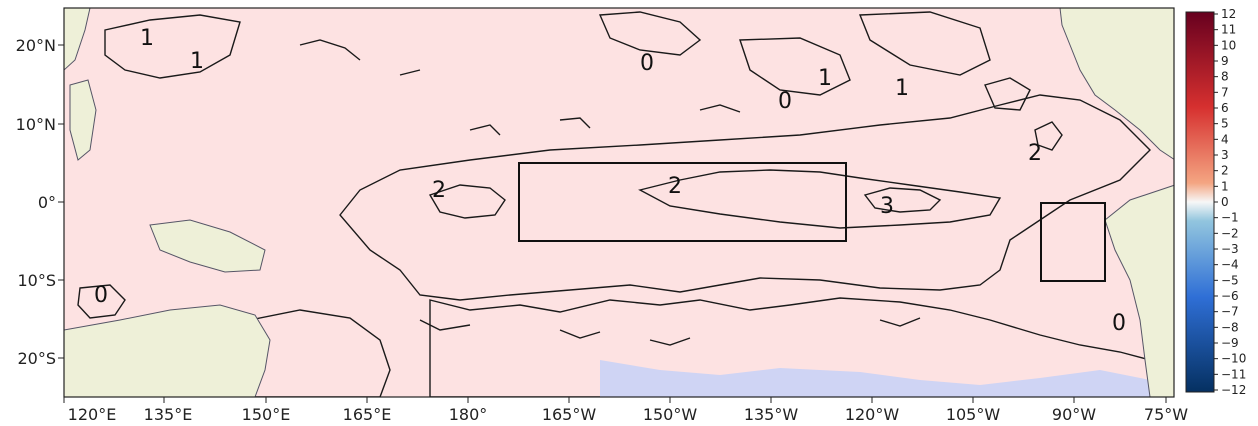  Describe the element at coordinates (1225, 92) in the screenshot. I see `colorbar-tick-label: 7` at that location.